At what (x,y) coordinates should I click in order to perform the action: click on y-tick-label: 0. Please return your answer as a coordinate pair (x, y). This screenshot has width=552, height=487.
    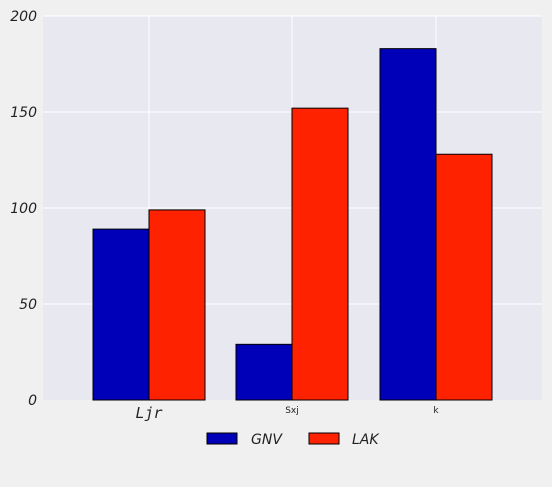
    Looking at the image, I should click on (32, 401).